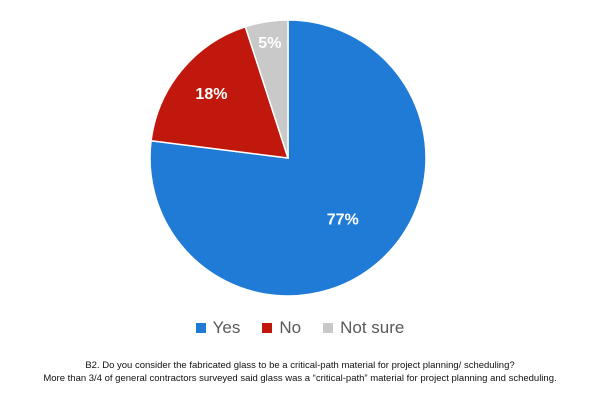 The width and height of the screenshot is (600, 407). Describe the element at coordinates (200, 328) in the screenshot. I see `legend-swatch-yes` at that location.